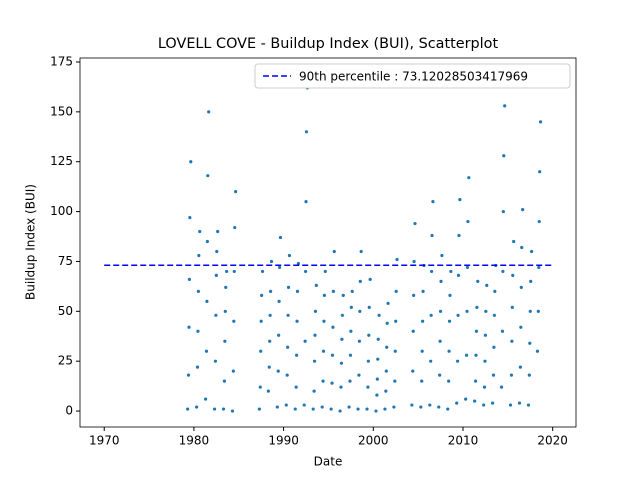 This screenshot has width=640, height=484. What do you see at coordinates (283, 441) in the screenshot?
I see `x-tick-label: 1990` at bounding box center [283, 441].